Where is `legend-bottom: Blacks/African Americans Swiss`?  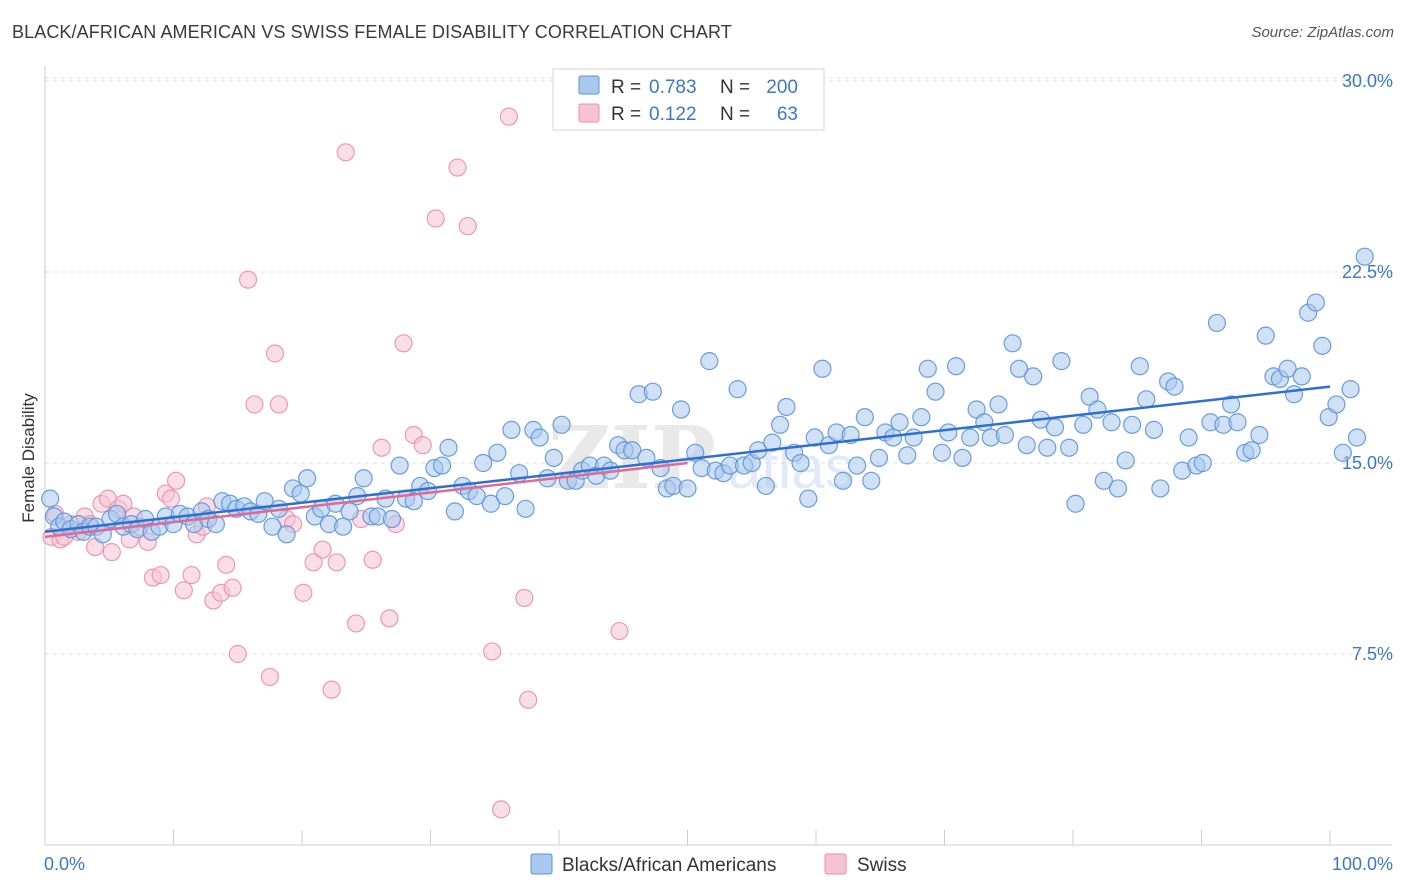
legend-bottom: Blacks/African Americans Swiss is located at coordinates (718, 864).